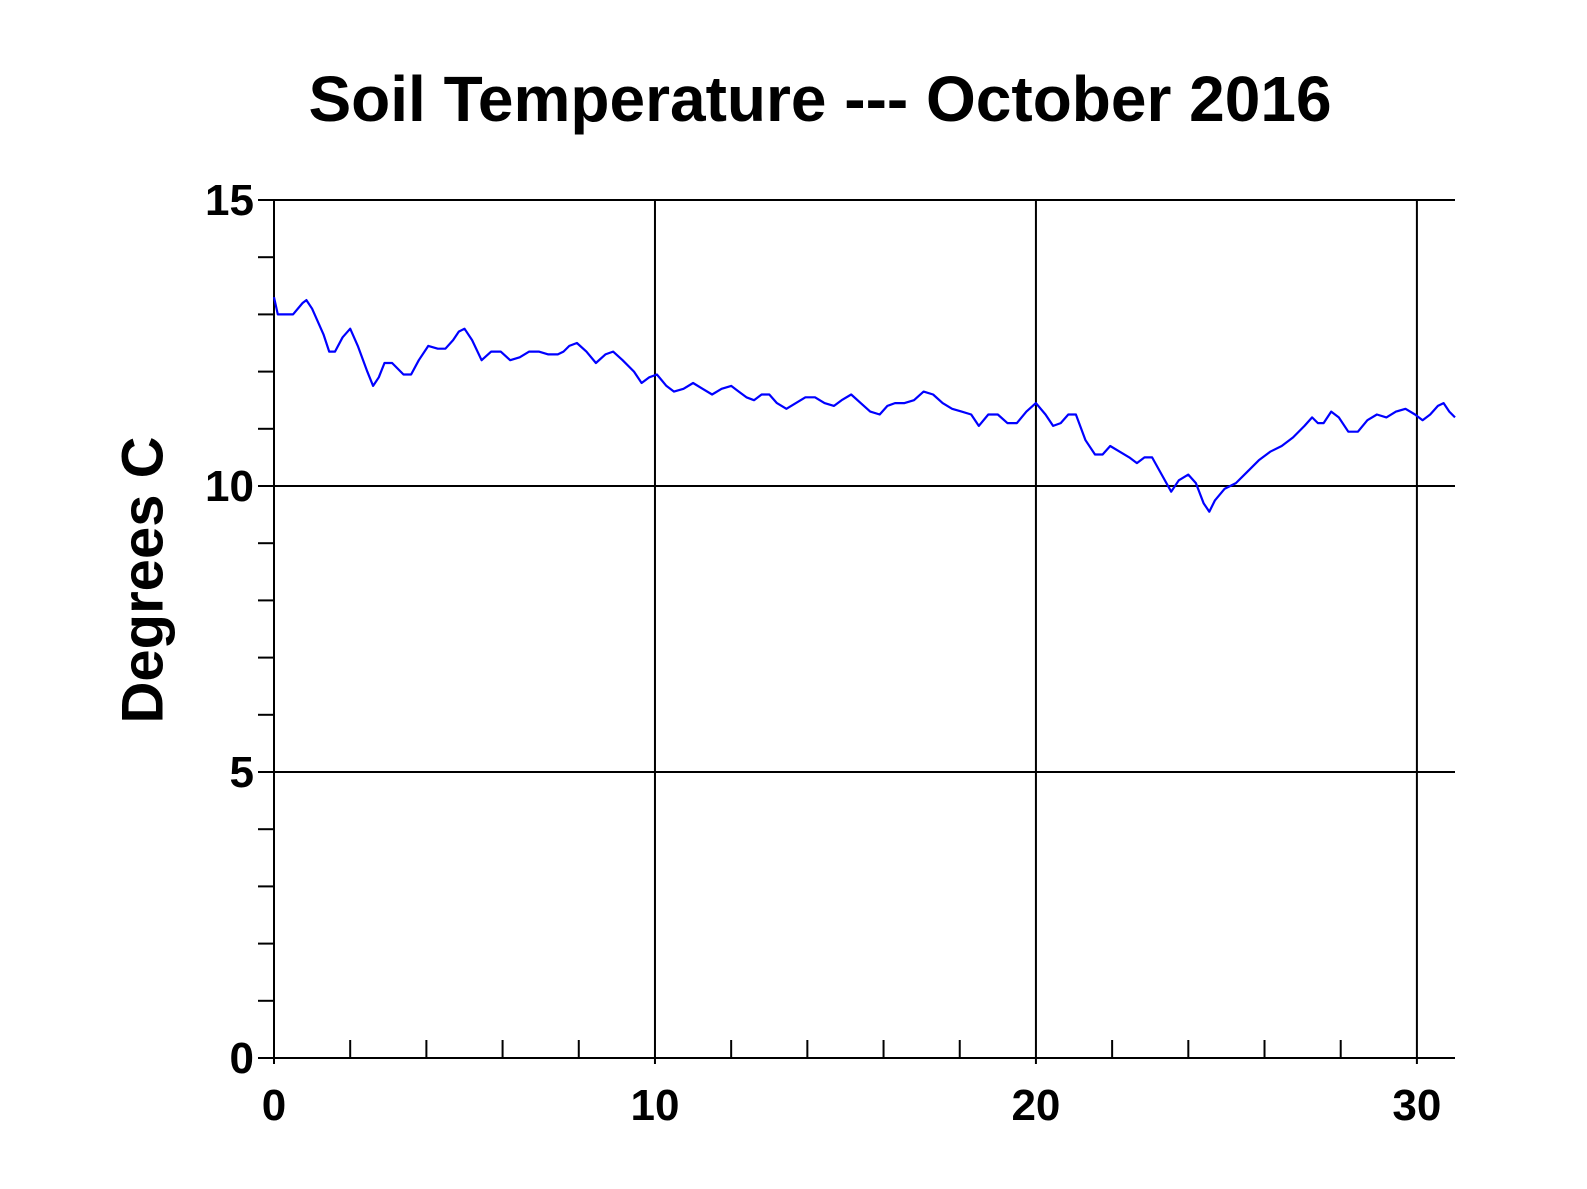  I want to click on series-layer, so click(864, 404).